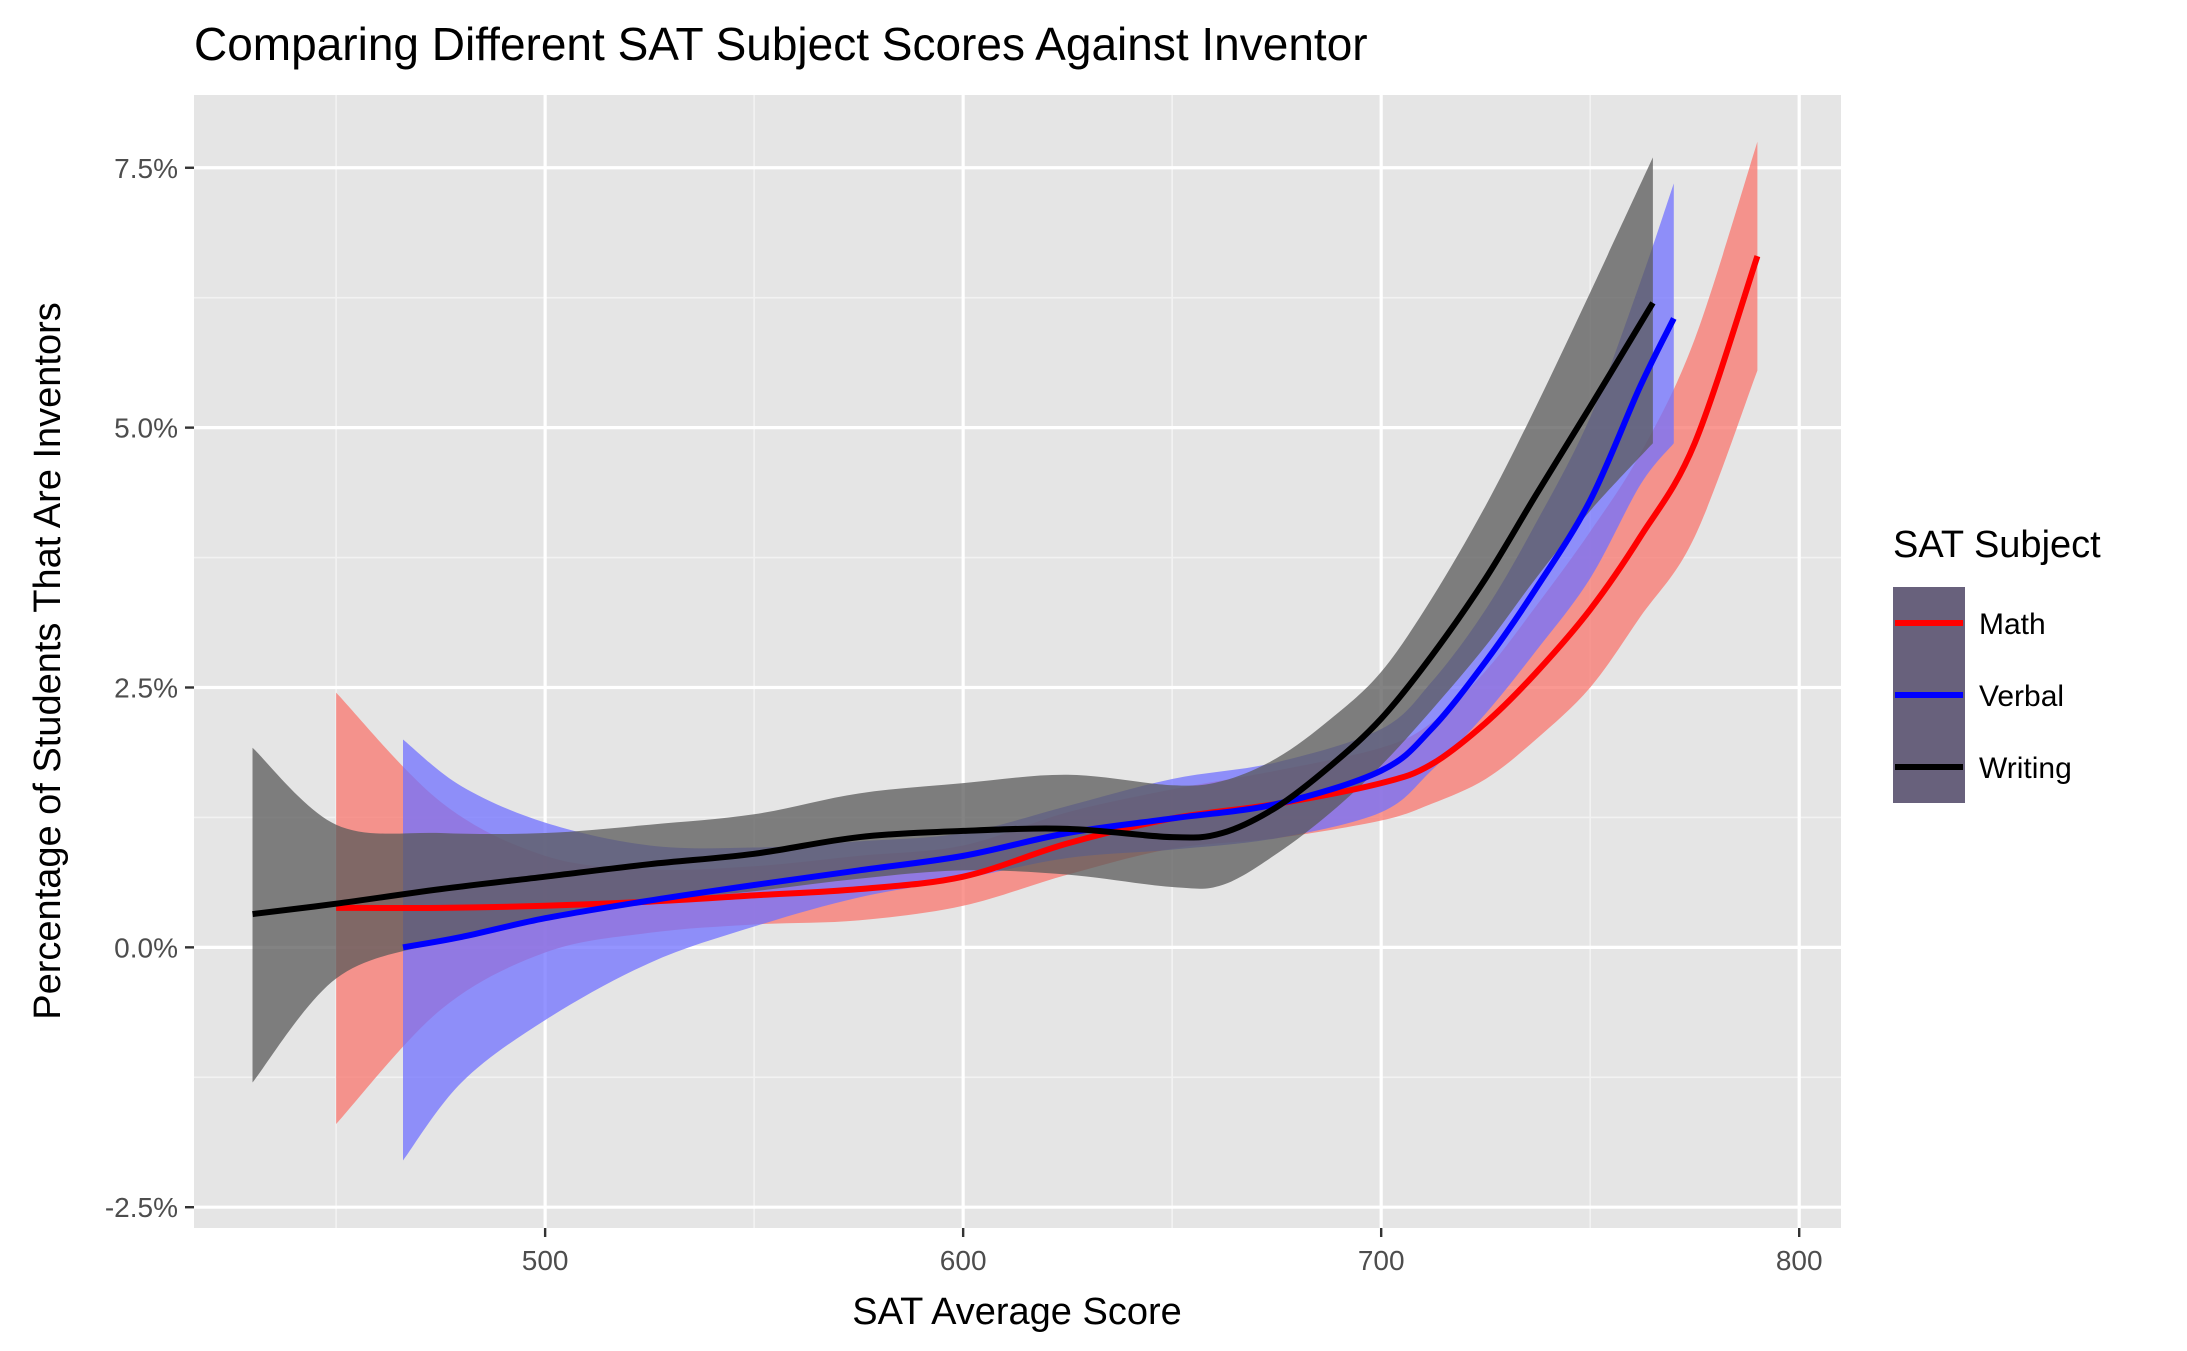  I want to click on legend: SAT Subject Math Verbal Writing, so click(1997, 663).